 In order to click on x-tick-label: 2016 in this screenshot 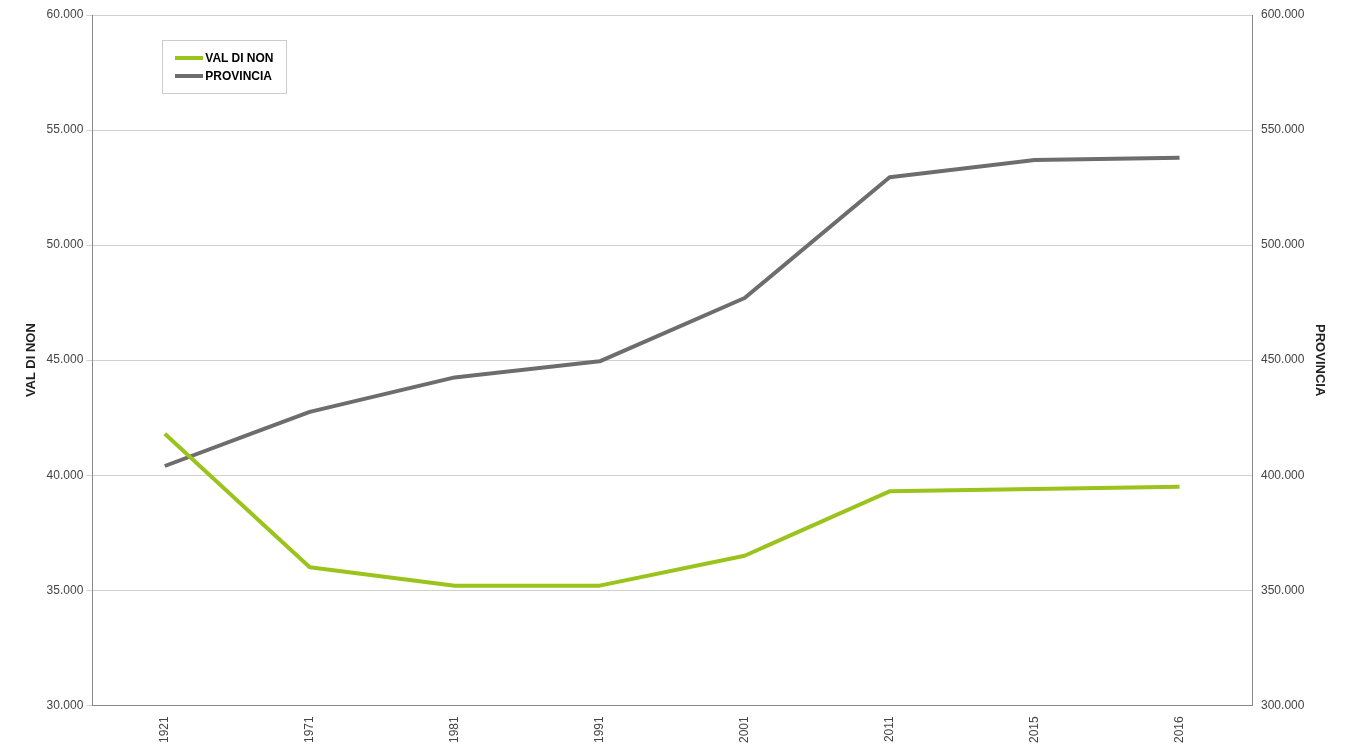, I will do `click(1178, 729)`.